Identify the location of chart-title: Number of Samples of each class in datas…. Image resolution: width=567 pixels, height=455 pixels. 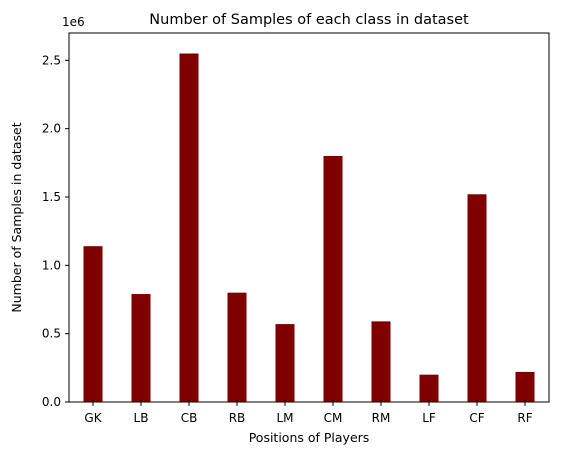
(309, 20).